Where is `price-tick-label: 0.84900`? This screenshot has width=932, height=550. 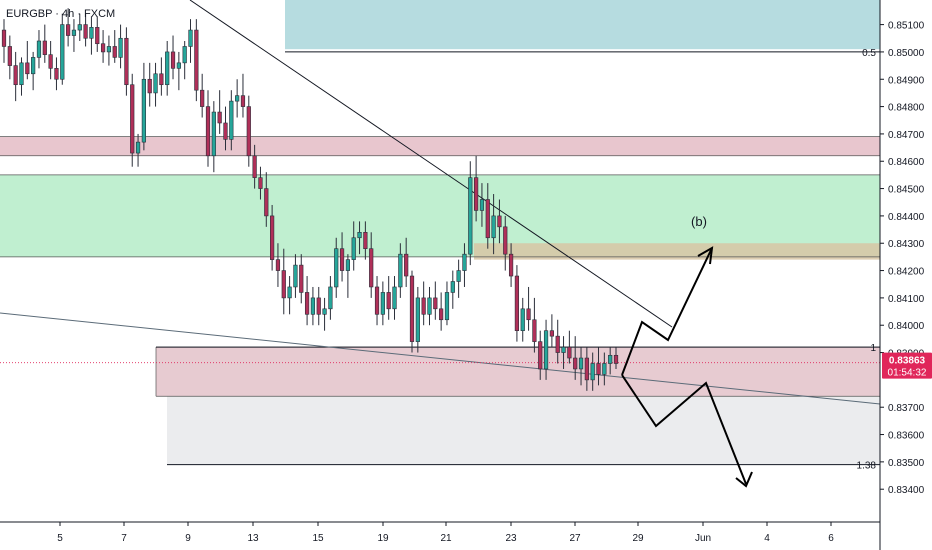
price-tick-label: 0.84900 is located at coordinates (906, 80).